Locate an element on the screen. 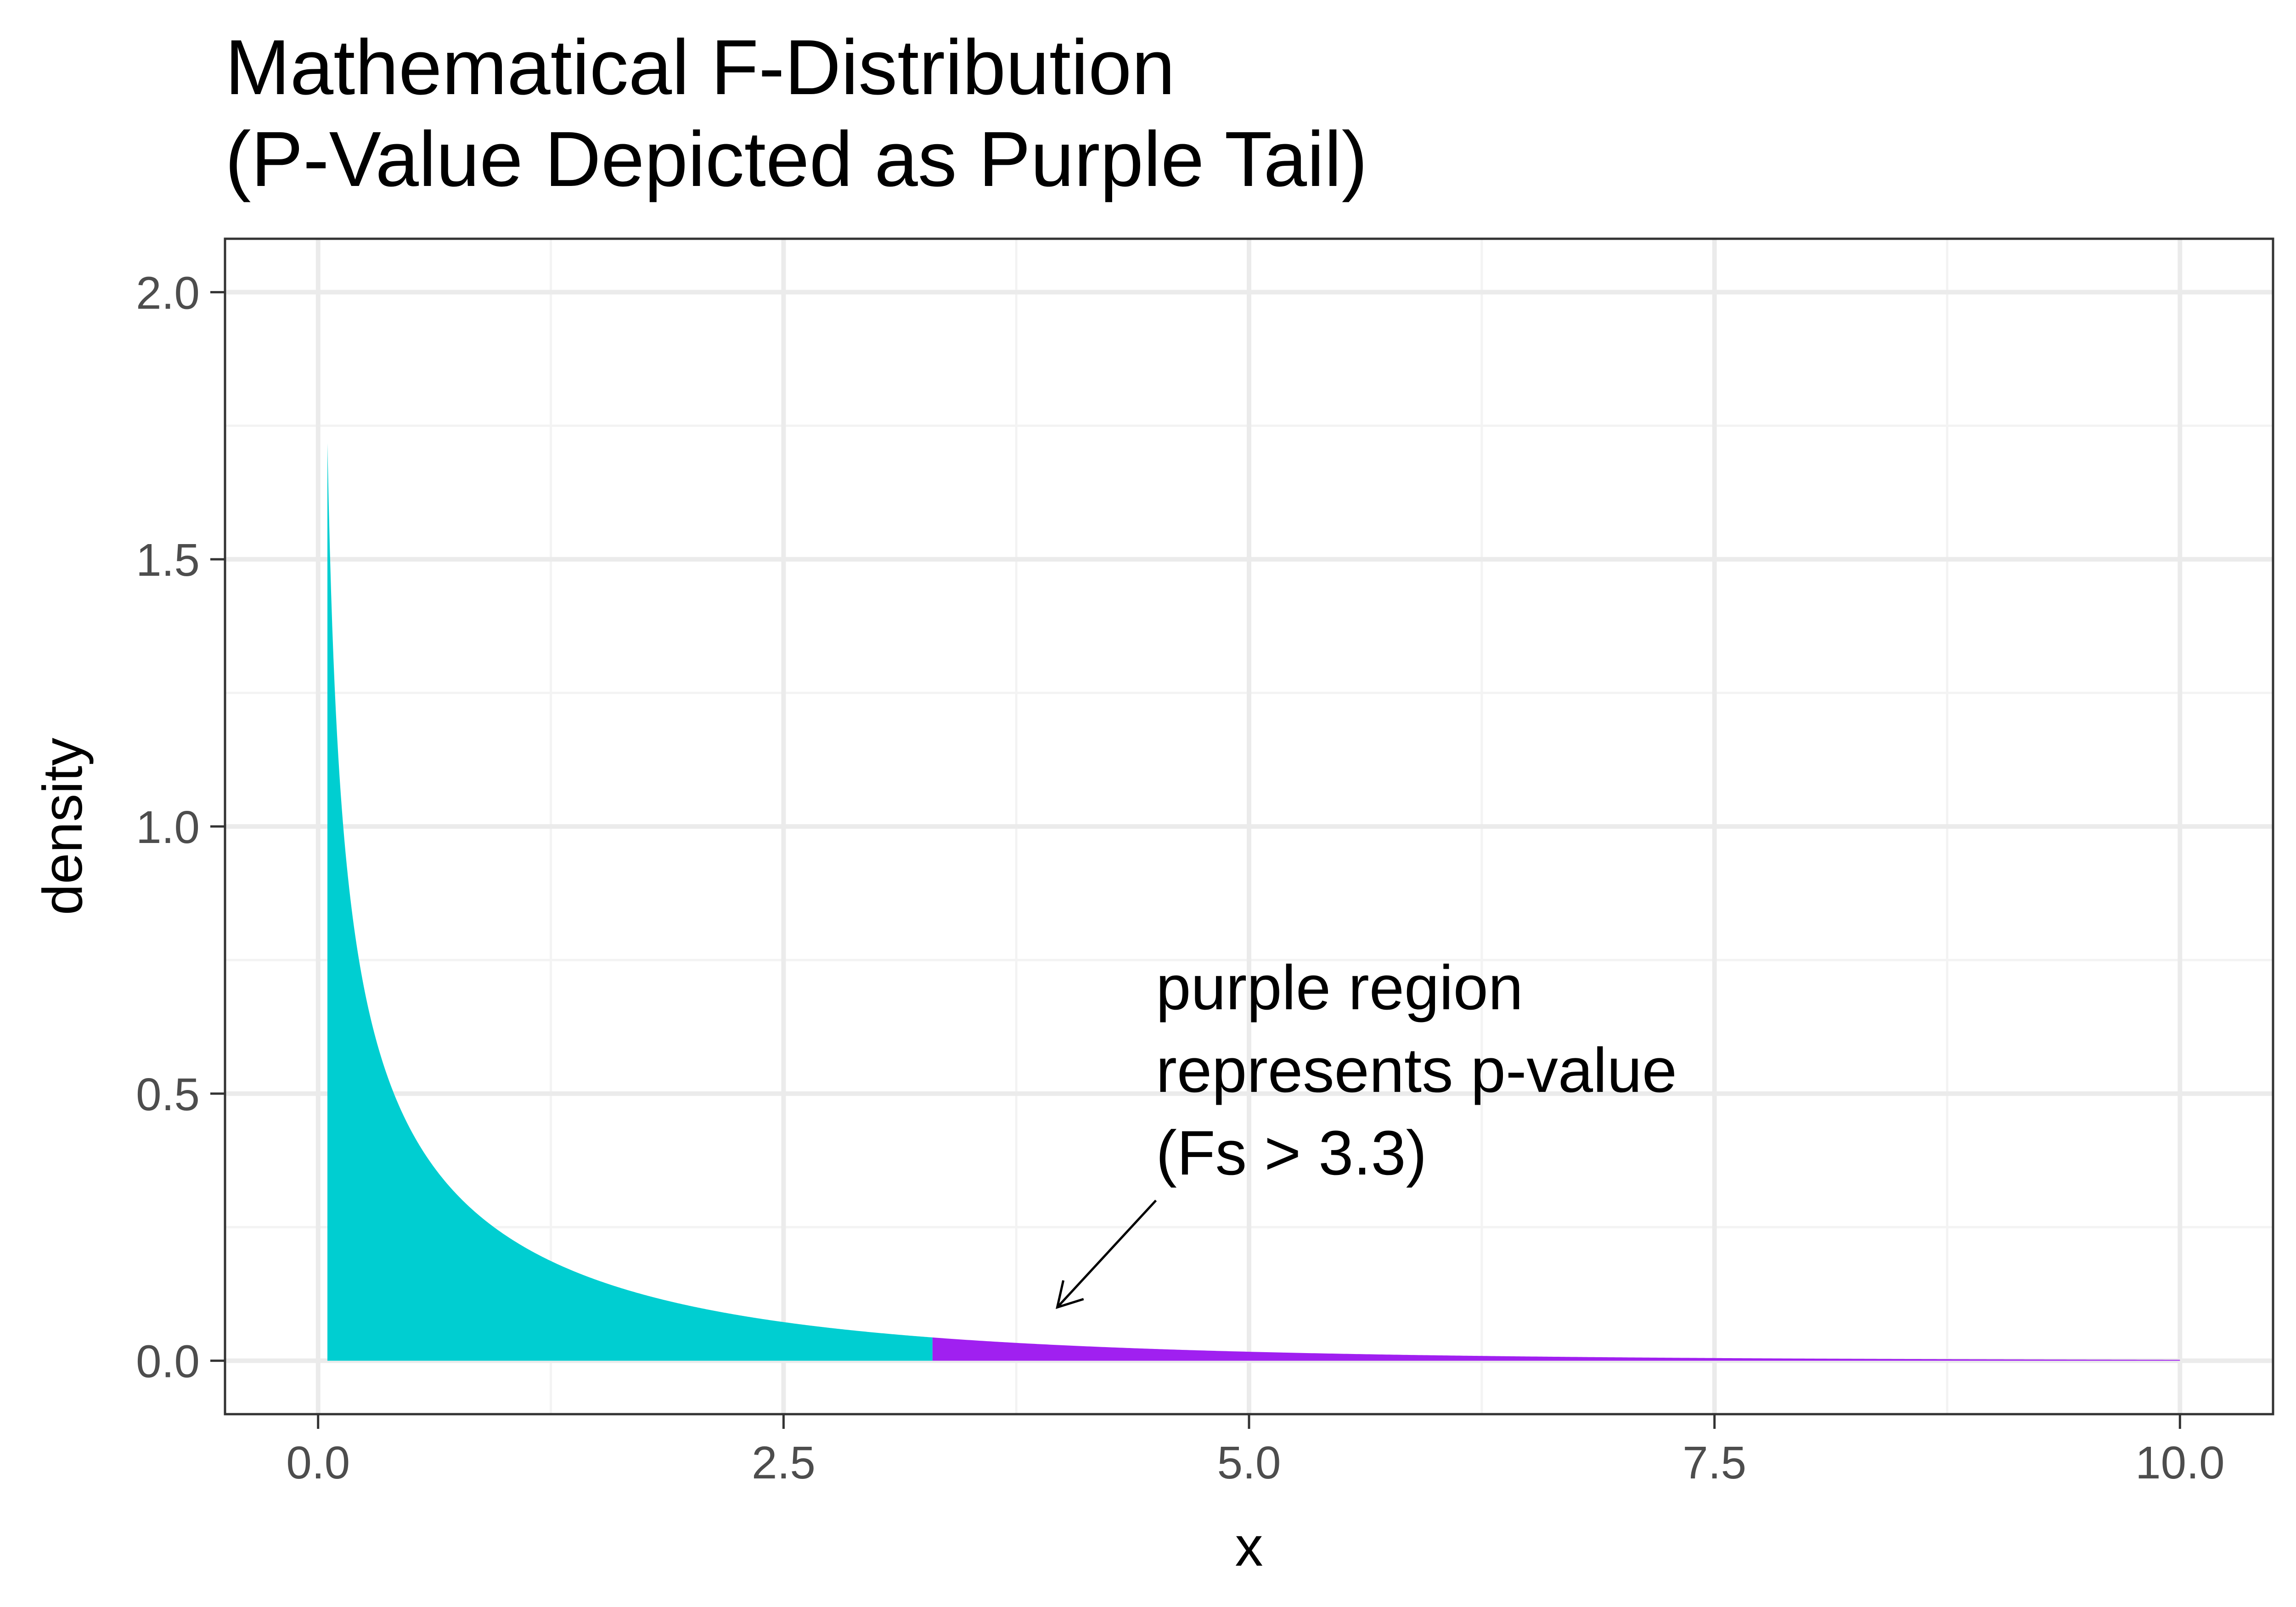 The image size is (2296, 1607). y-axis: 0.0 0.5 1.0 1.5 2.0 is located at coordinates (180, 827).